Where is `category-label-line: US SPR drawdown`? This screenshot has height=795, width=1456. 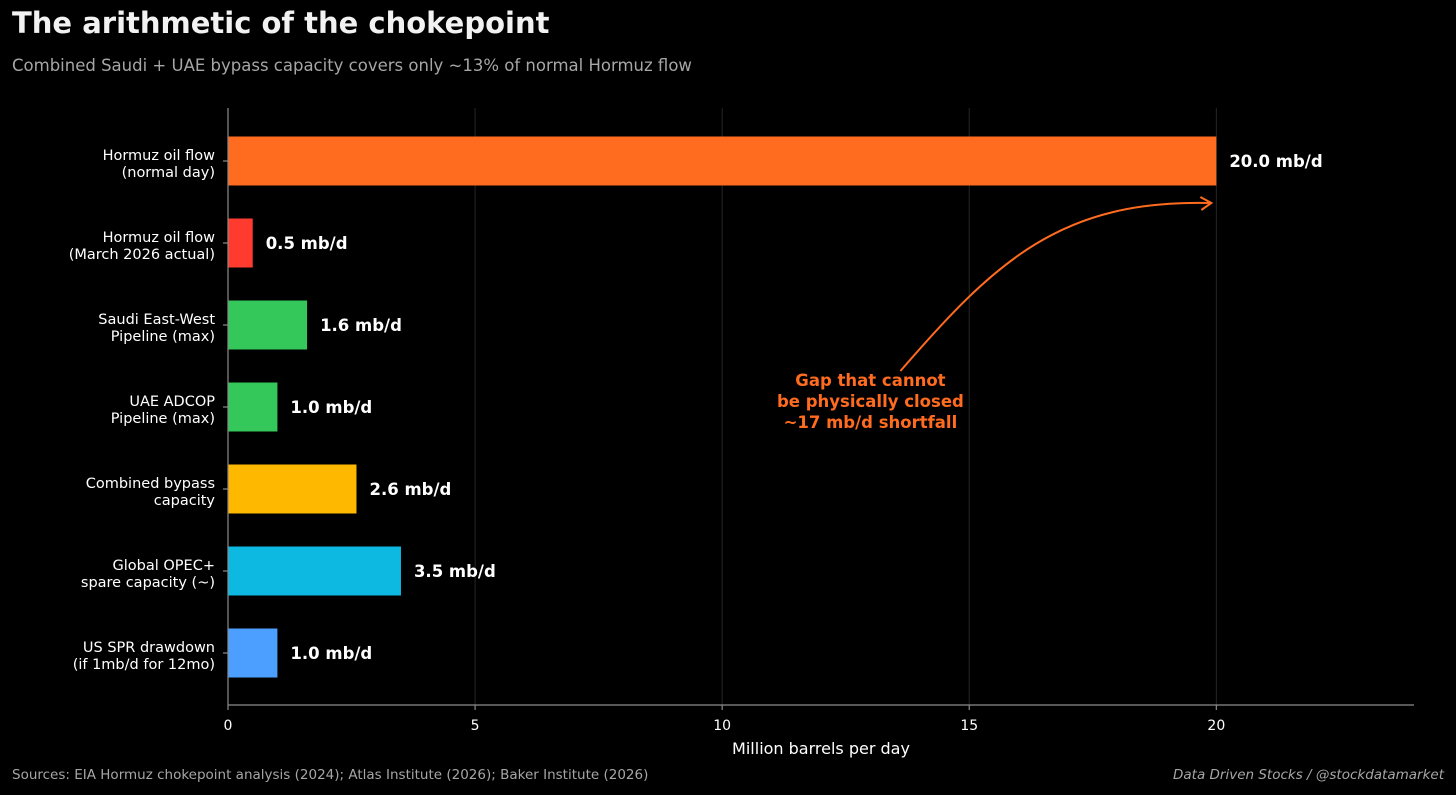 category-label-line: US SPR drawdown is located at coordinates (149, 648).